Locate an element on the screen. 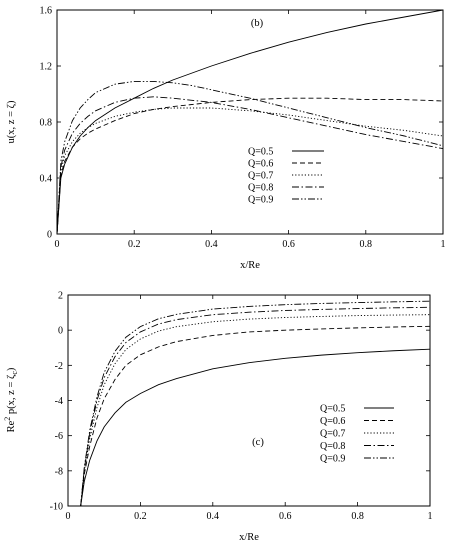  chart-b-legend-label: Q=0.9 is located at coordinates (260, 200).